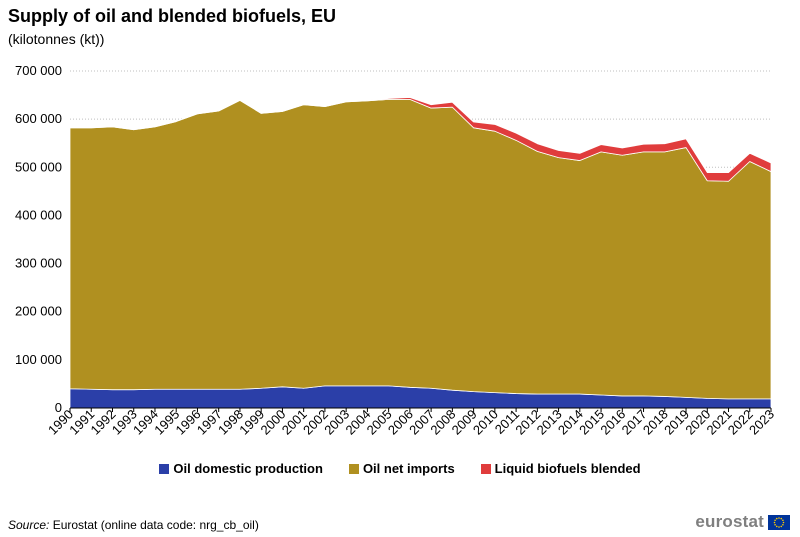  Describe the element at coordinates (567, 468) in the screenshot. I see `legend-label-biofuels: Liquid biofuels blended` at that location.